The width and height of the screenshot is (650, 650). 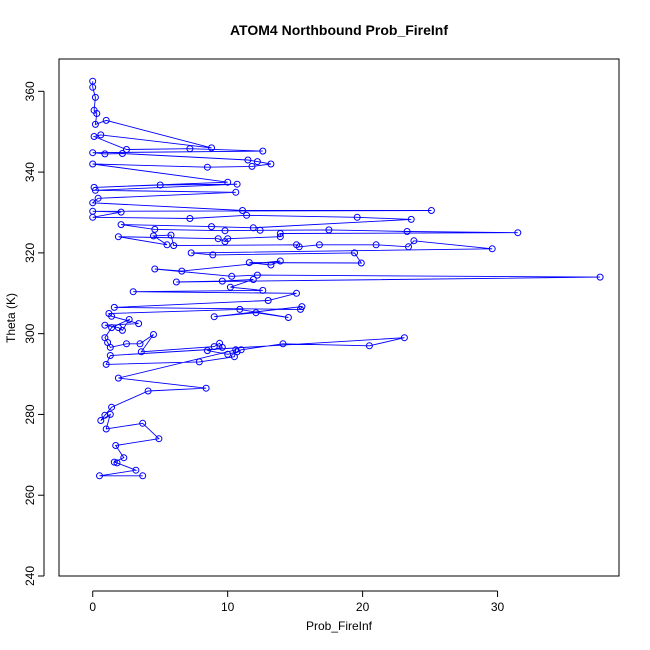 I want to click on chart-title: ATOM4 Northbound Prob_FireInf, so click(x=339, y=30).